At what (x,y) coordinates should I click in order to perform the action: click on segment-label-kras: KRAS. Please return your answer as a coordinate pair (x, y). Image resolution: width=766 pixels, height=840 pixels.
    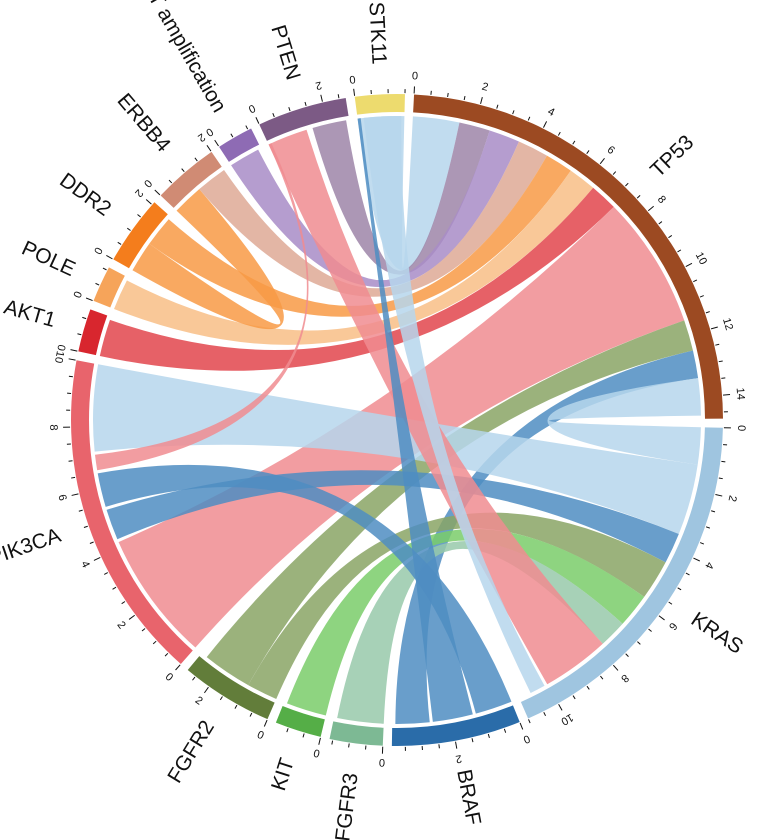
    Looking at the image, I should click on (717, 633).